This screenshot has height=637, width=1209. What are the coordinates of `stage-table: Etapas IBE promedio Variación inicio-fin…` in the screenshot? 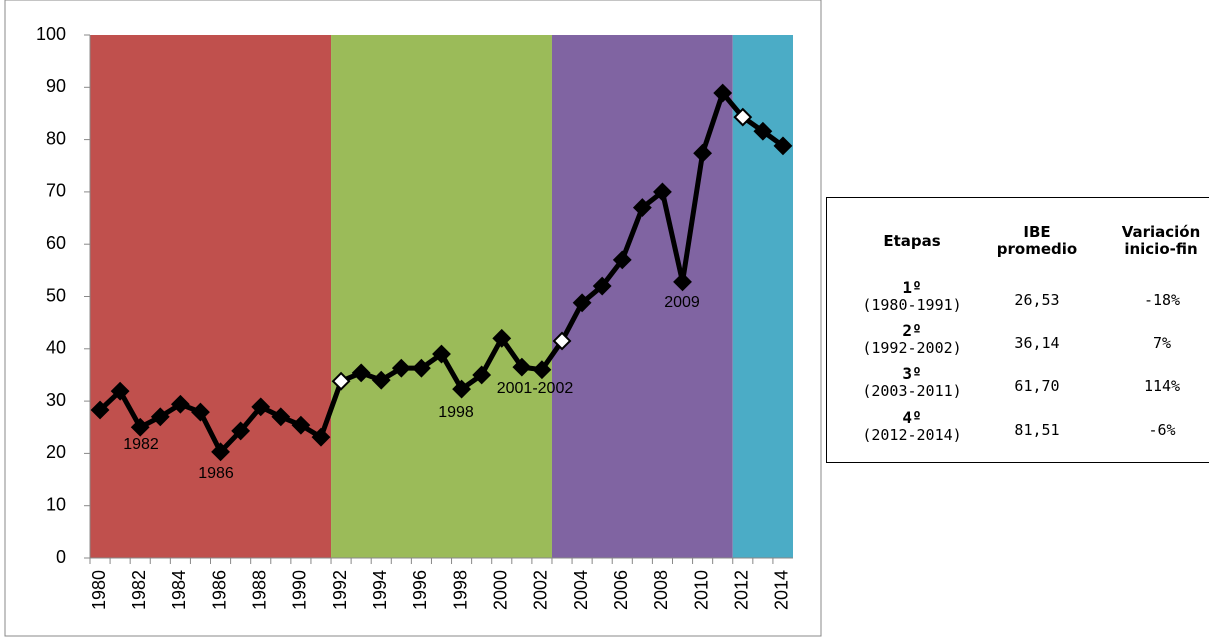 It's located at (1017, 330).